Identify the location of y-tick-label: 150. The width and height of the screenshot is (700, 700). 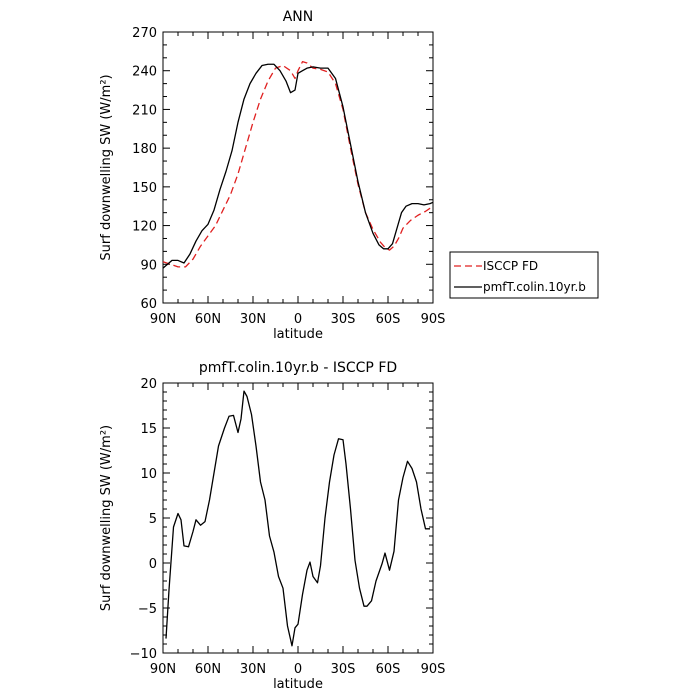
(144, 188).